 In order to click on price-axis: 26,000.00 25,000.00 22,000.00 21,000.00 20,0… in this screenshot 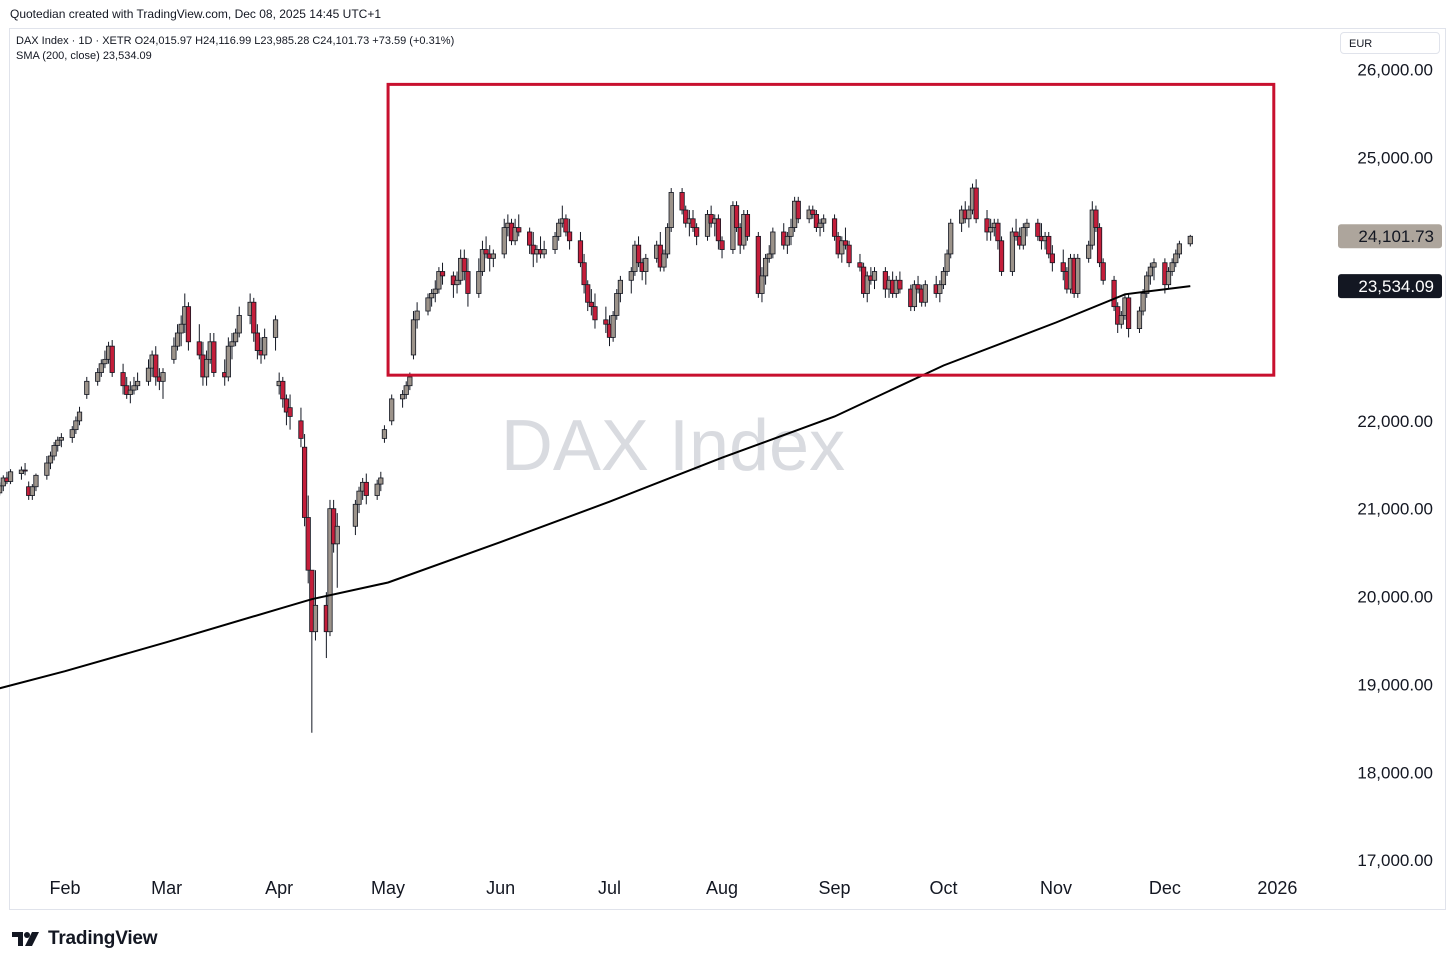, I will do `click(1395, 465)`.